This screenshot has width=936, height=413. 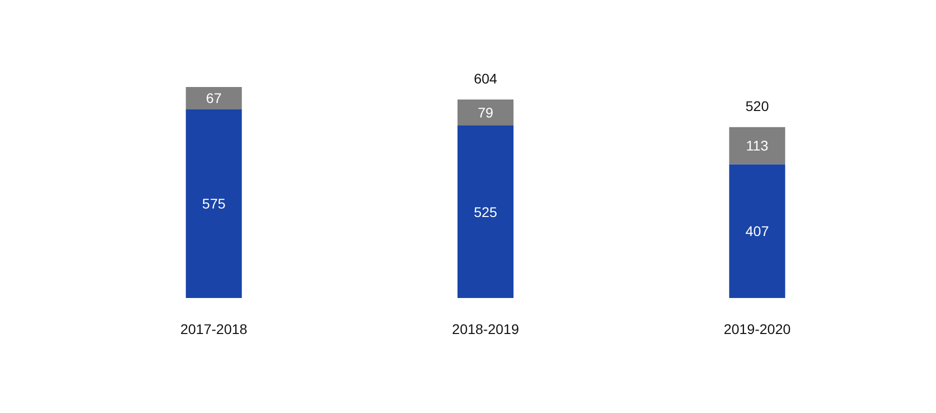 What do you see at coordinates (757, 329) in the screenshot?
I see `x-tick-label: 2019-2020` at bounding box center [757, 329].